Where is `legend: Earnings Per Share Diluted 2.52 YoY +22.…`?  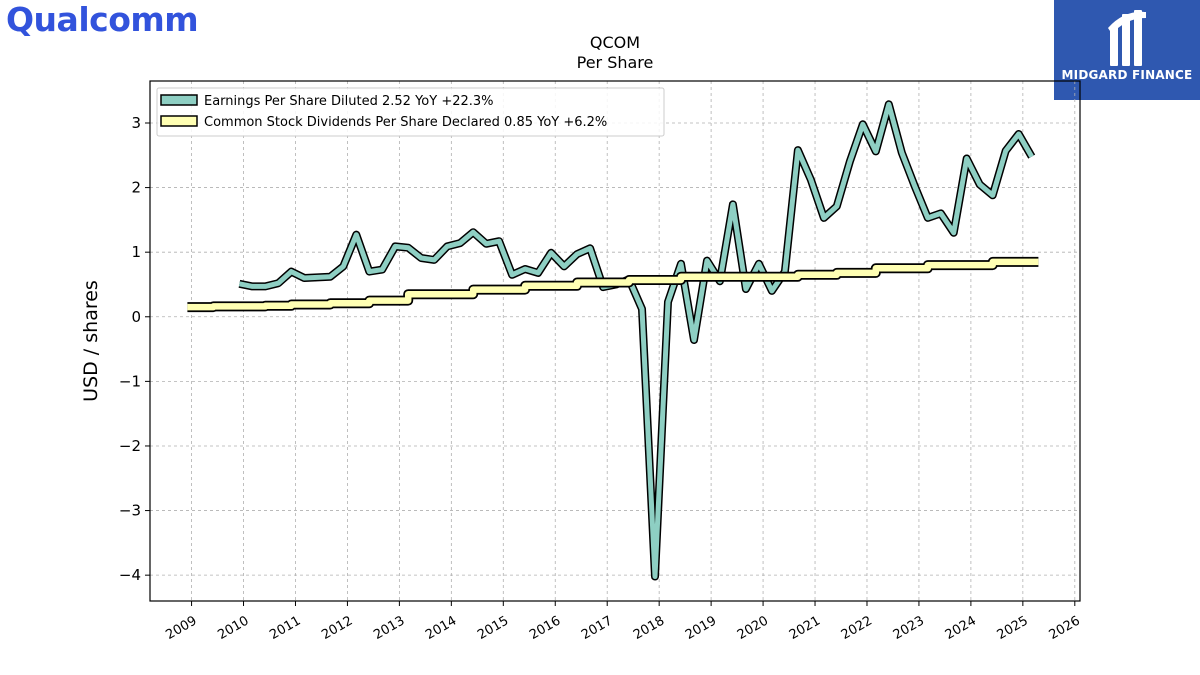 legend: Earnings Per Share Diluted 2.52 YoY +22.… is located at coordinates (410, 112).